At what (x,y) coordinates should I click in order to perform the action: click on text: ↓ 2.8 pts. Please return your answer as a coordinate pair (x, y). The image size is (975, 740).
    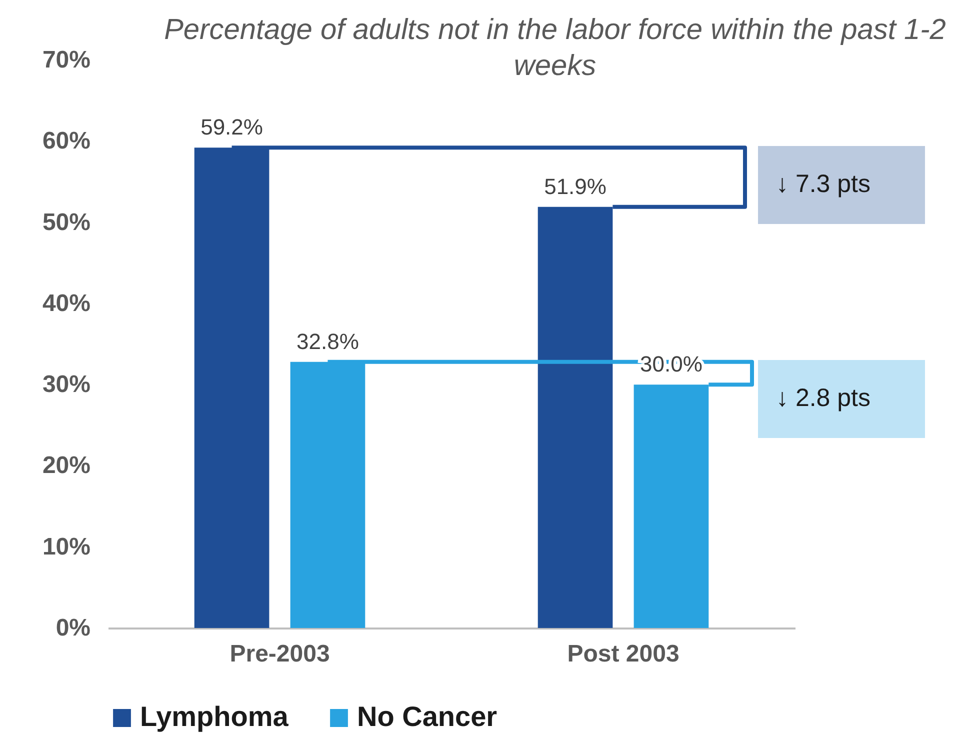
    Looking at the image, I should click on (841, 399).